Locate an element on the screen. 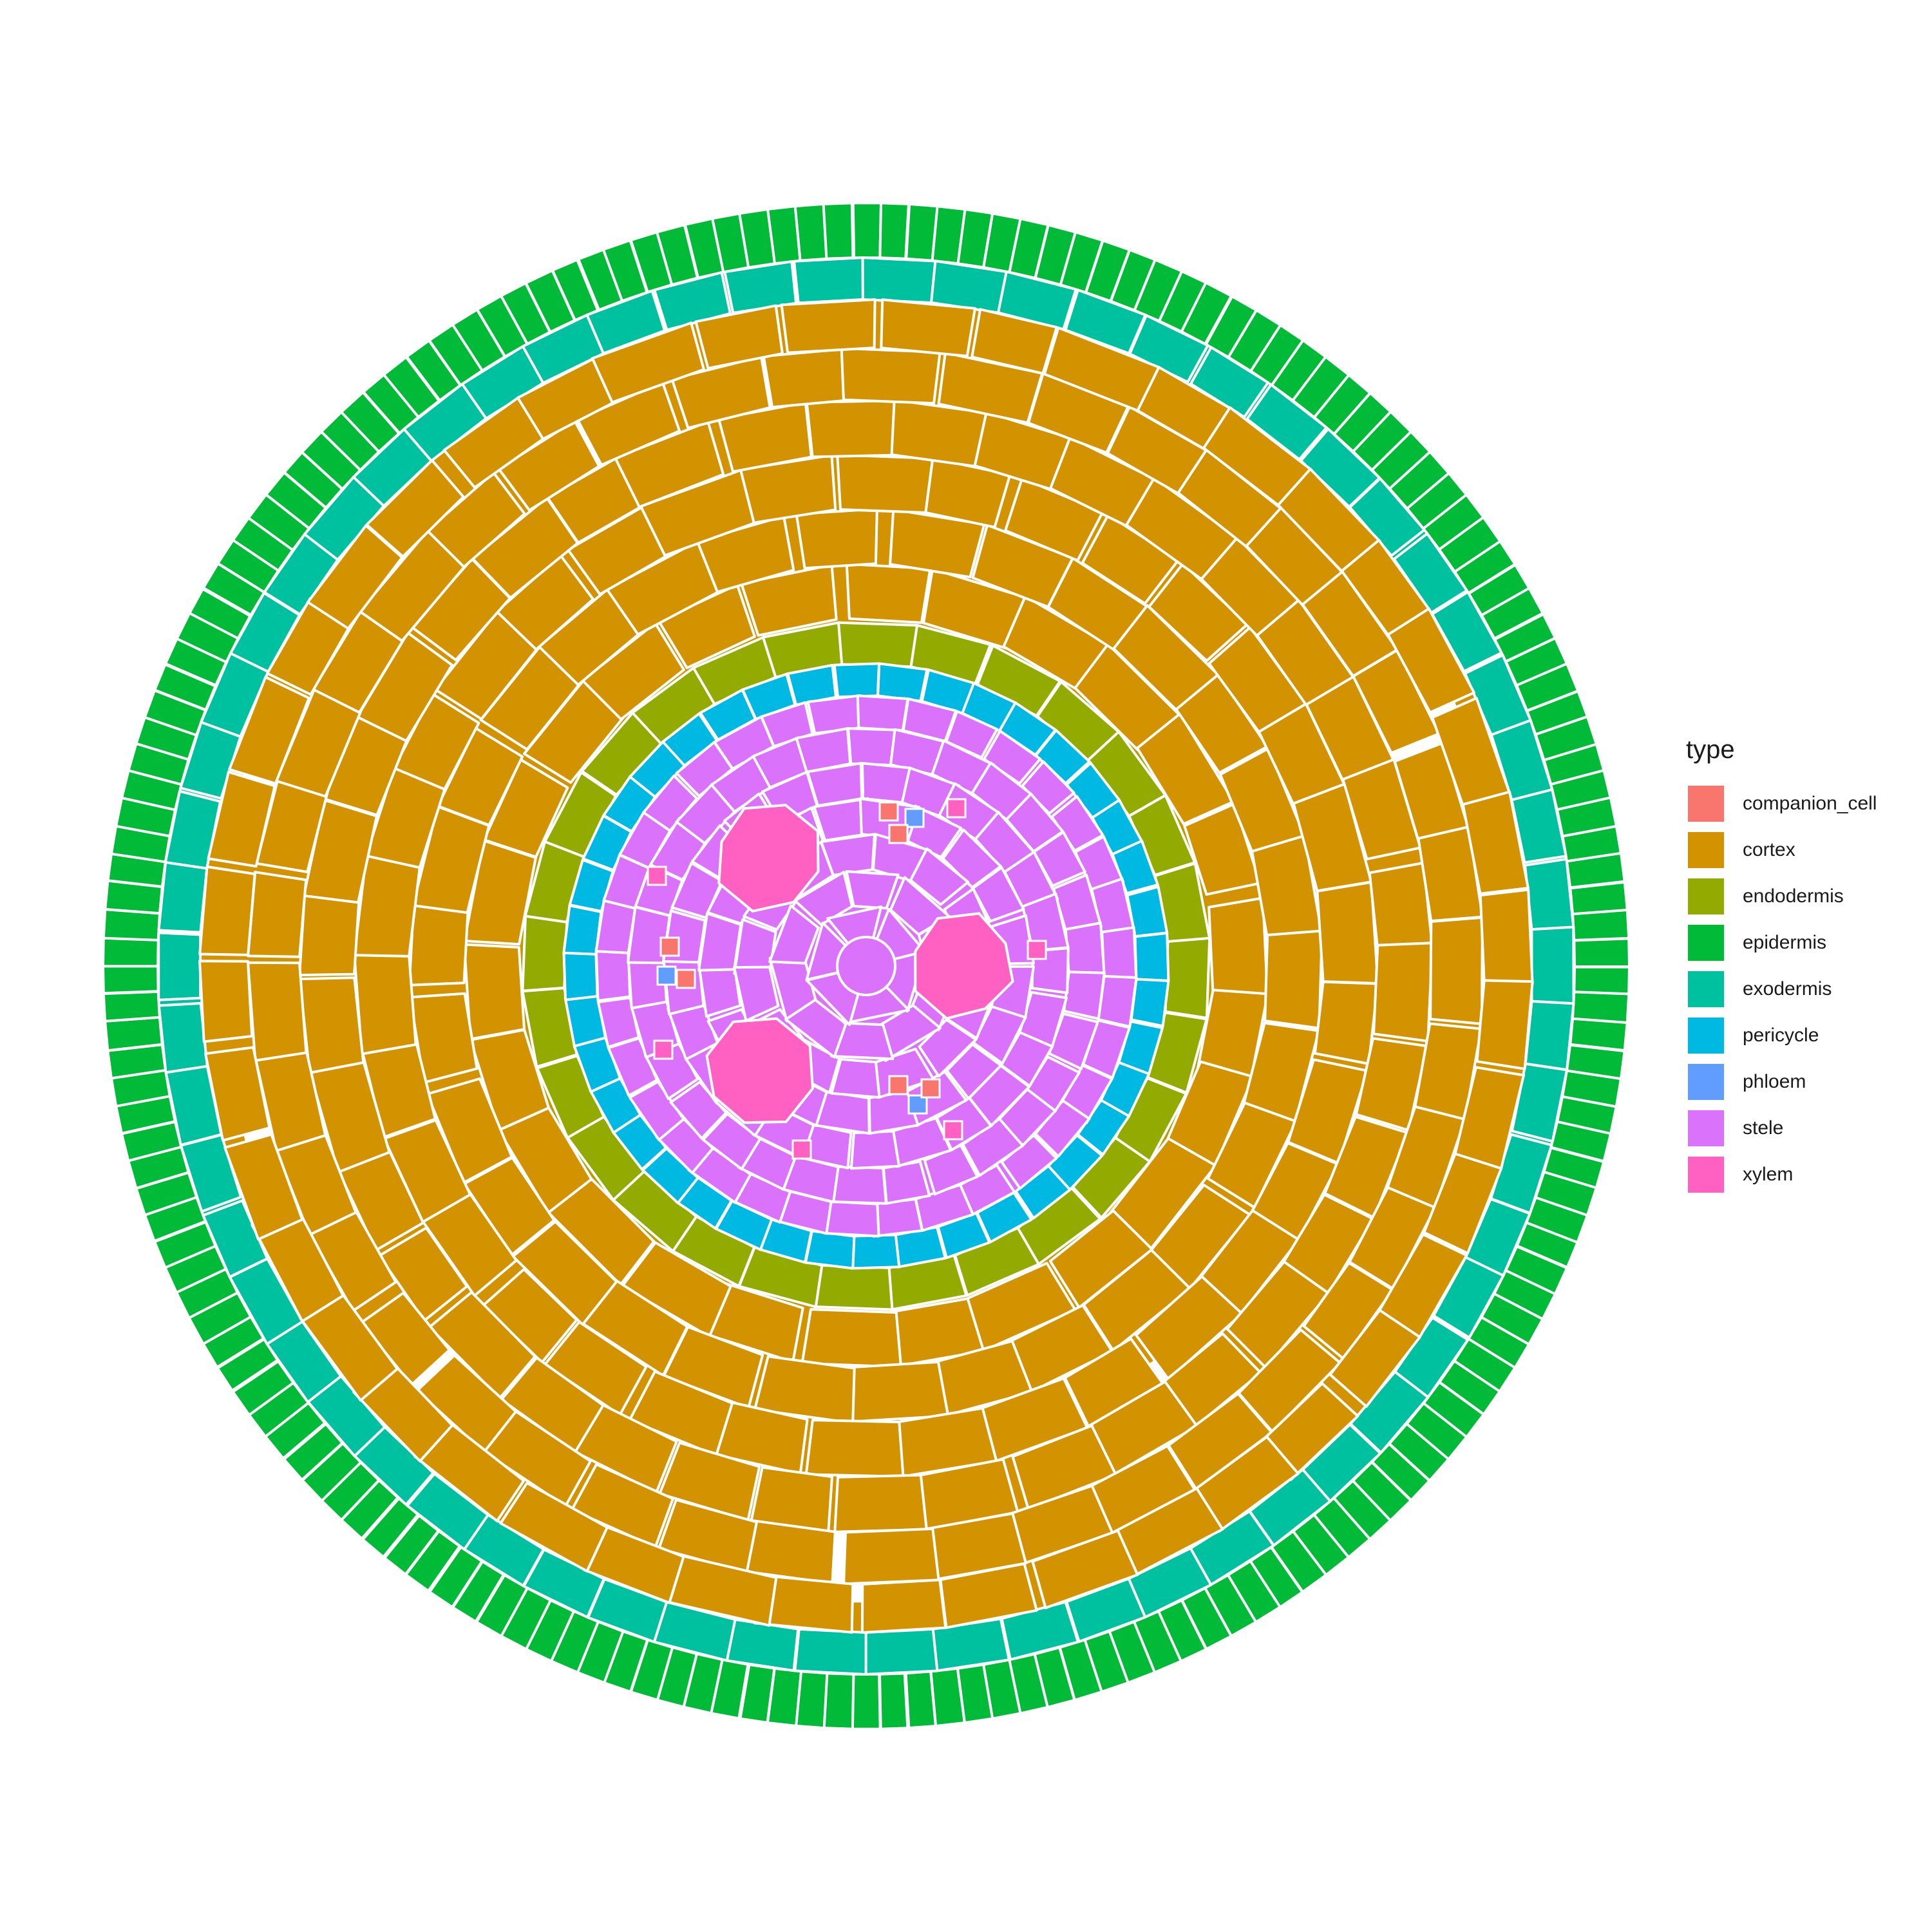 This screenshot has width=1932, height=1932. legend-item-phloem: phloem is located at coordinates (1781, 1082).